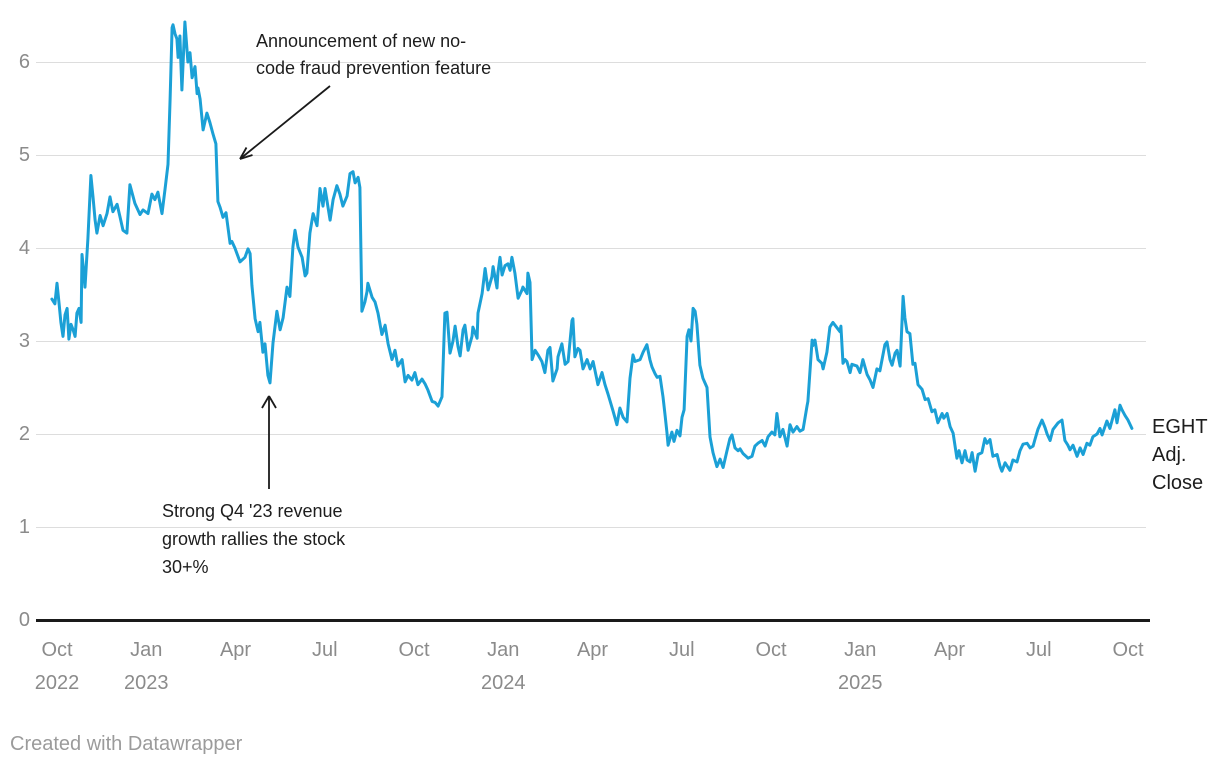 This screenshot has width=1220, height=768. Describe the element at coordinates (24, 248) in the screenshot. I see `y-axis-tick-label: 4` at that location.